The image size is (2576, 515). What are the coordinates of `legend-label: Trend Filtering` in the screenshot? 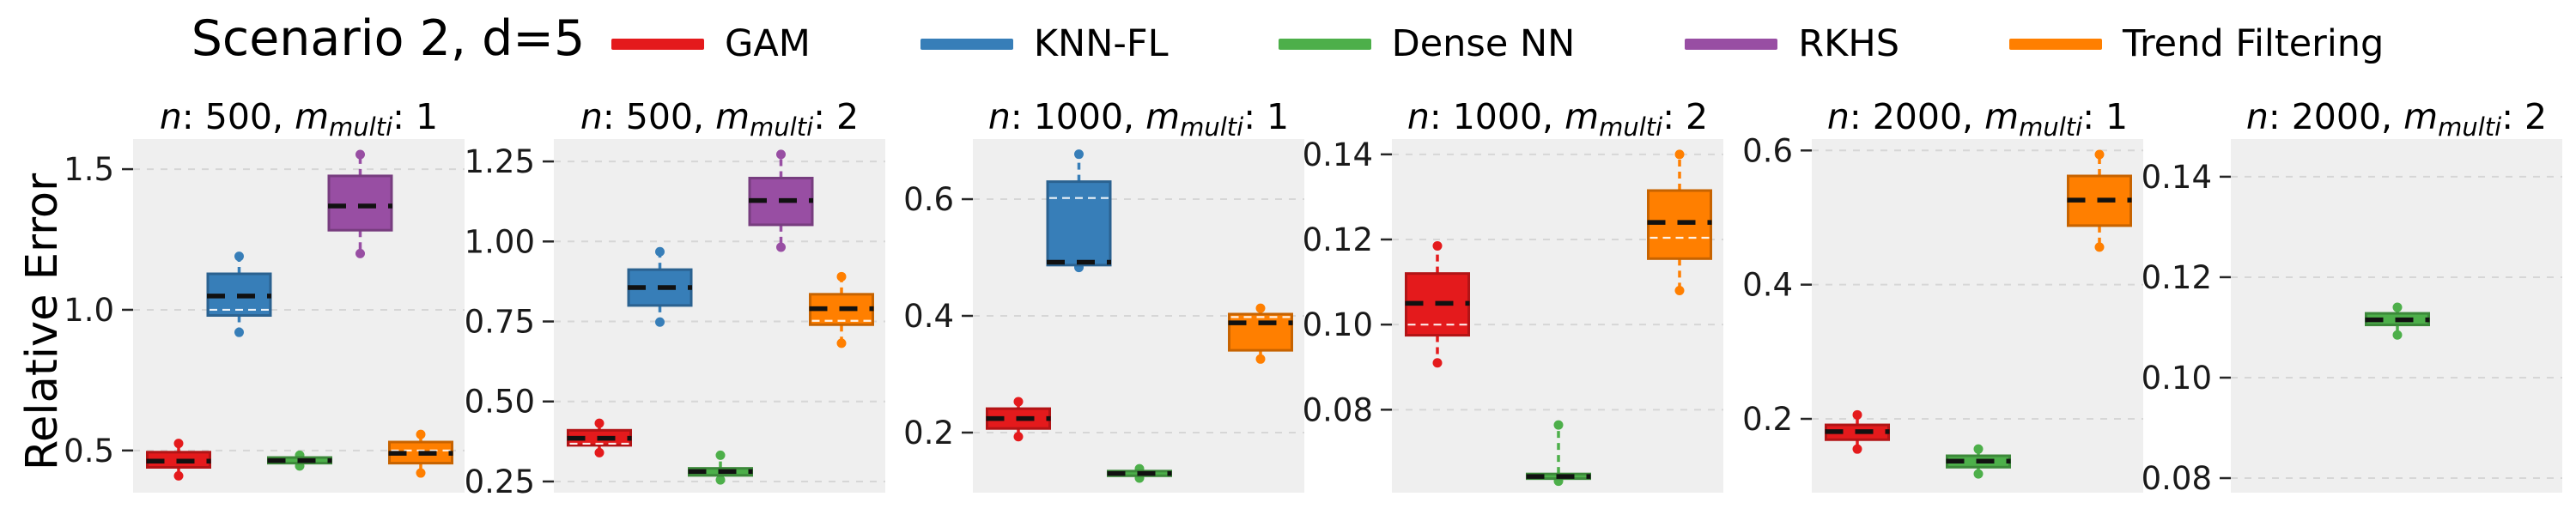 It's located at (2254, 43).